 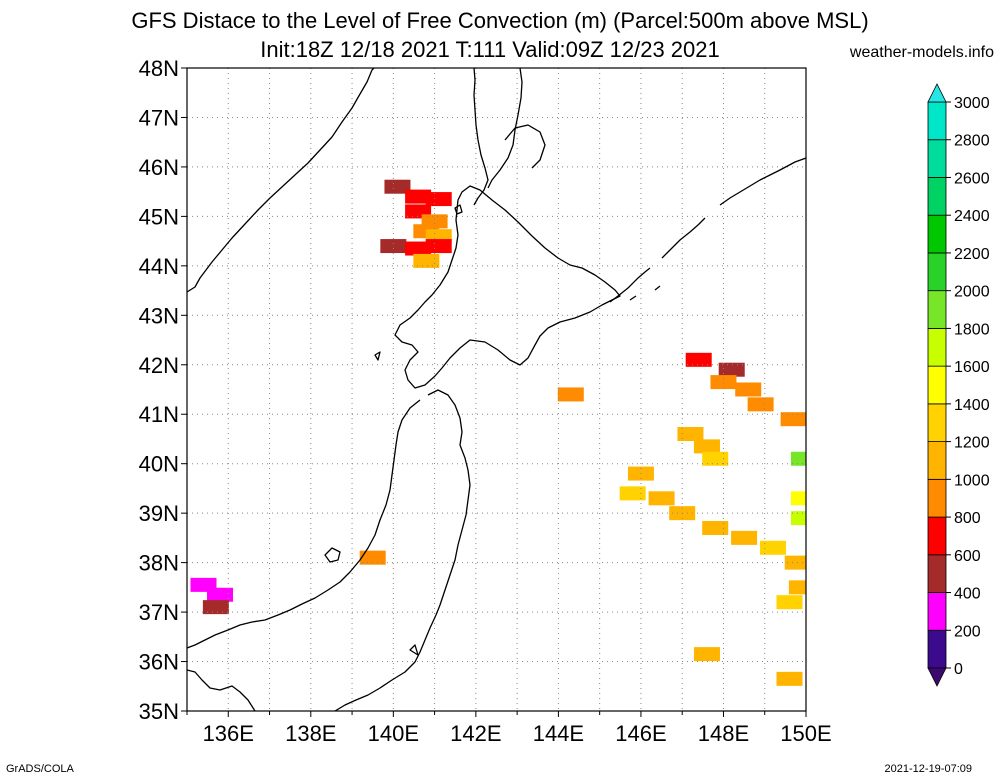 What do you see at coordinates (937, 93) in the screenshot?
I see `colorbar-over-arrow` at bounding box center [937, 93].